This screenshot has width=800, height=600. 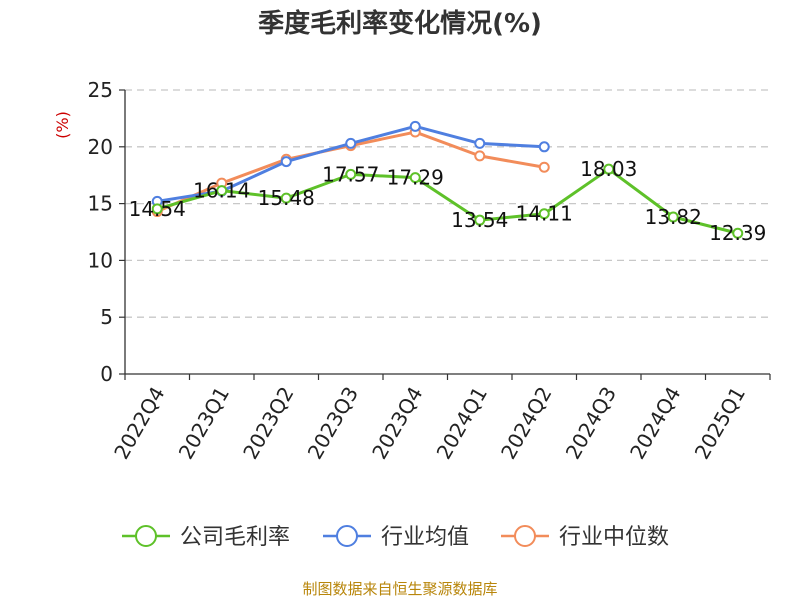 I want to click on data-label: 17.57, so click(x=350, y=174).